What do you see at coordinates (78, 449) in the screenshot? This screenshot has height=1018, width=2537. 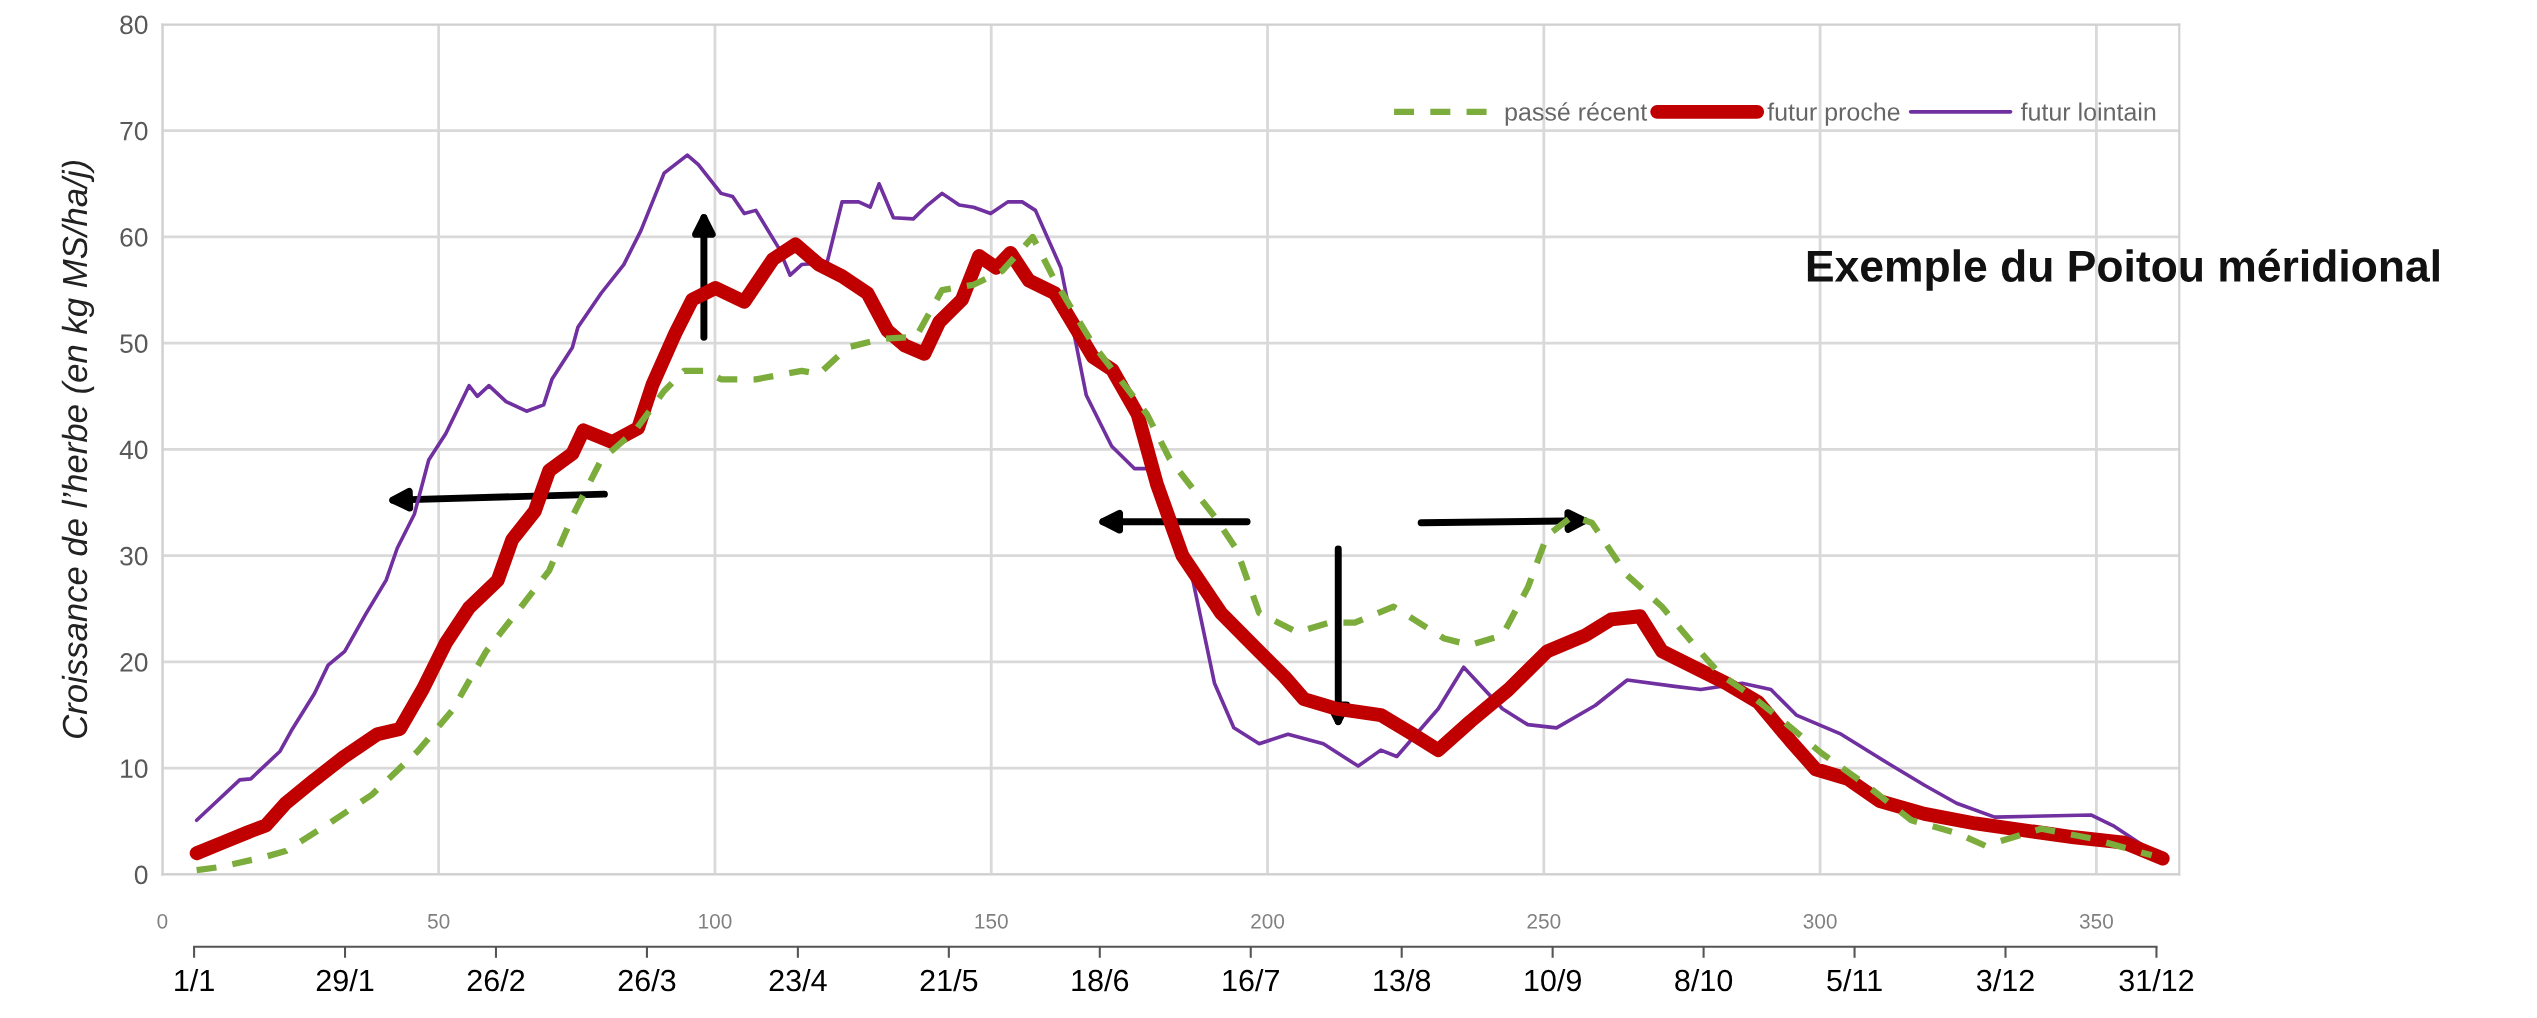 I see `y-axis-title: Croissance de l’herbe (en kg MS/ha/j)` at bounding box center [78, 449].